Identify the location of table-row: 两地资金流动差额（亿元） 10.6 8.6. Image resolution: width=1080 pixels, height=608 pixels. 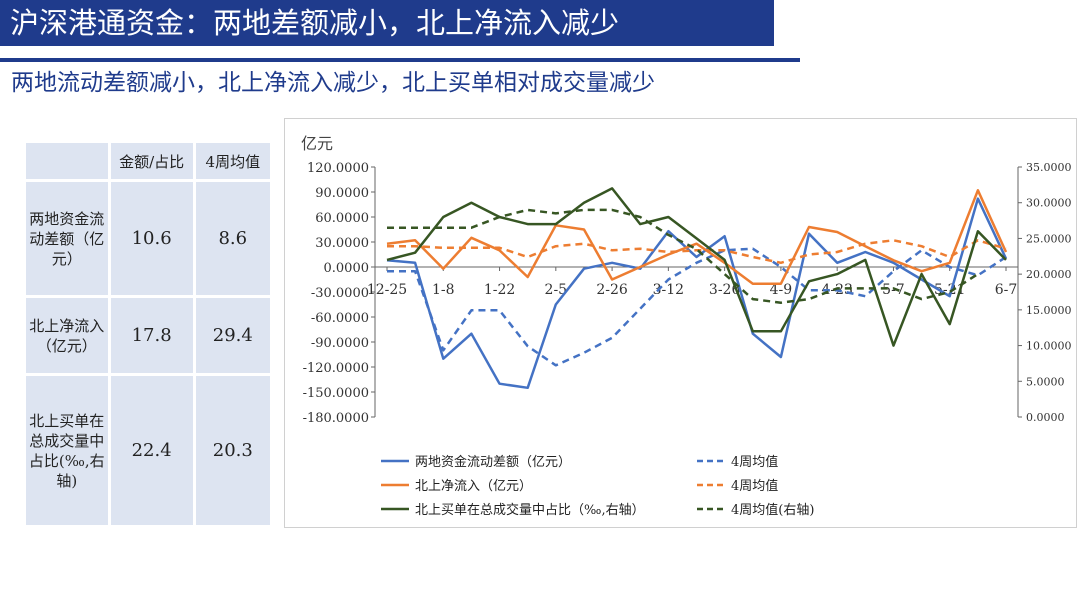
(148, 238).